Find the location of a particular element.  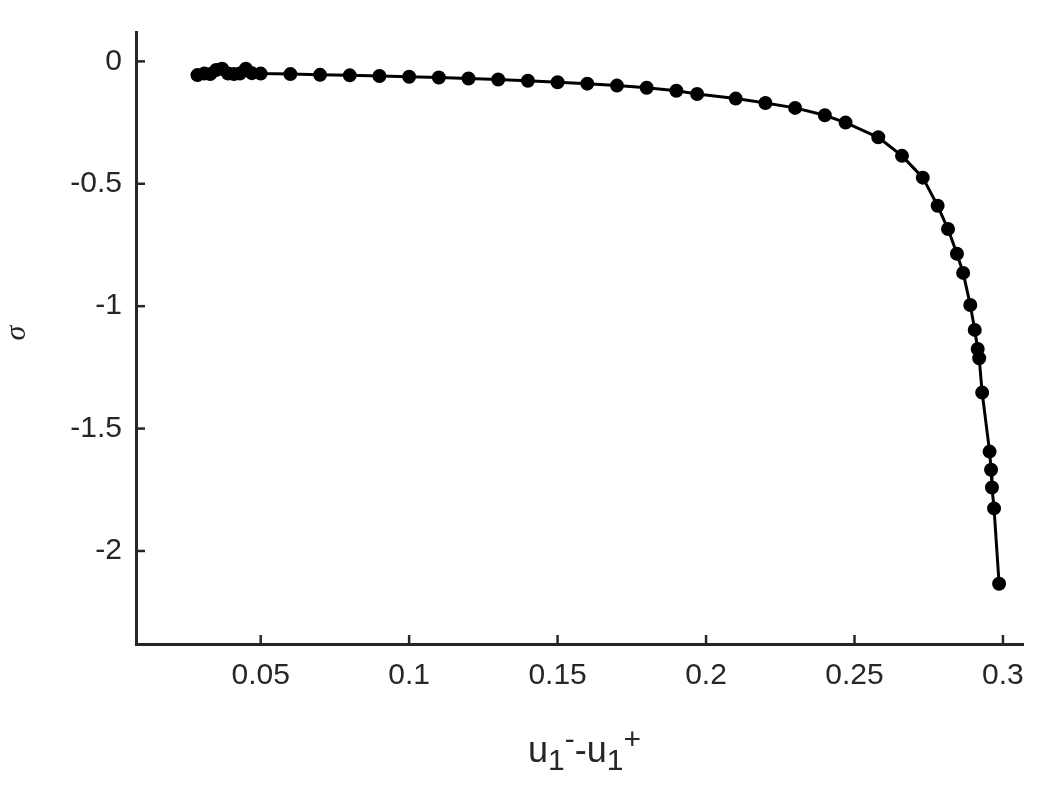

y-tick-label: -0.5 is located at coordinates (96, 182).